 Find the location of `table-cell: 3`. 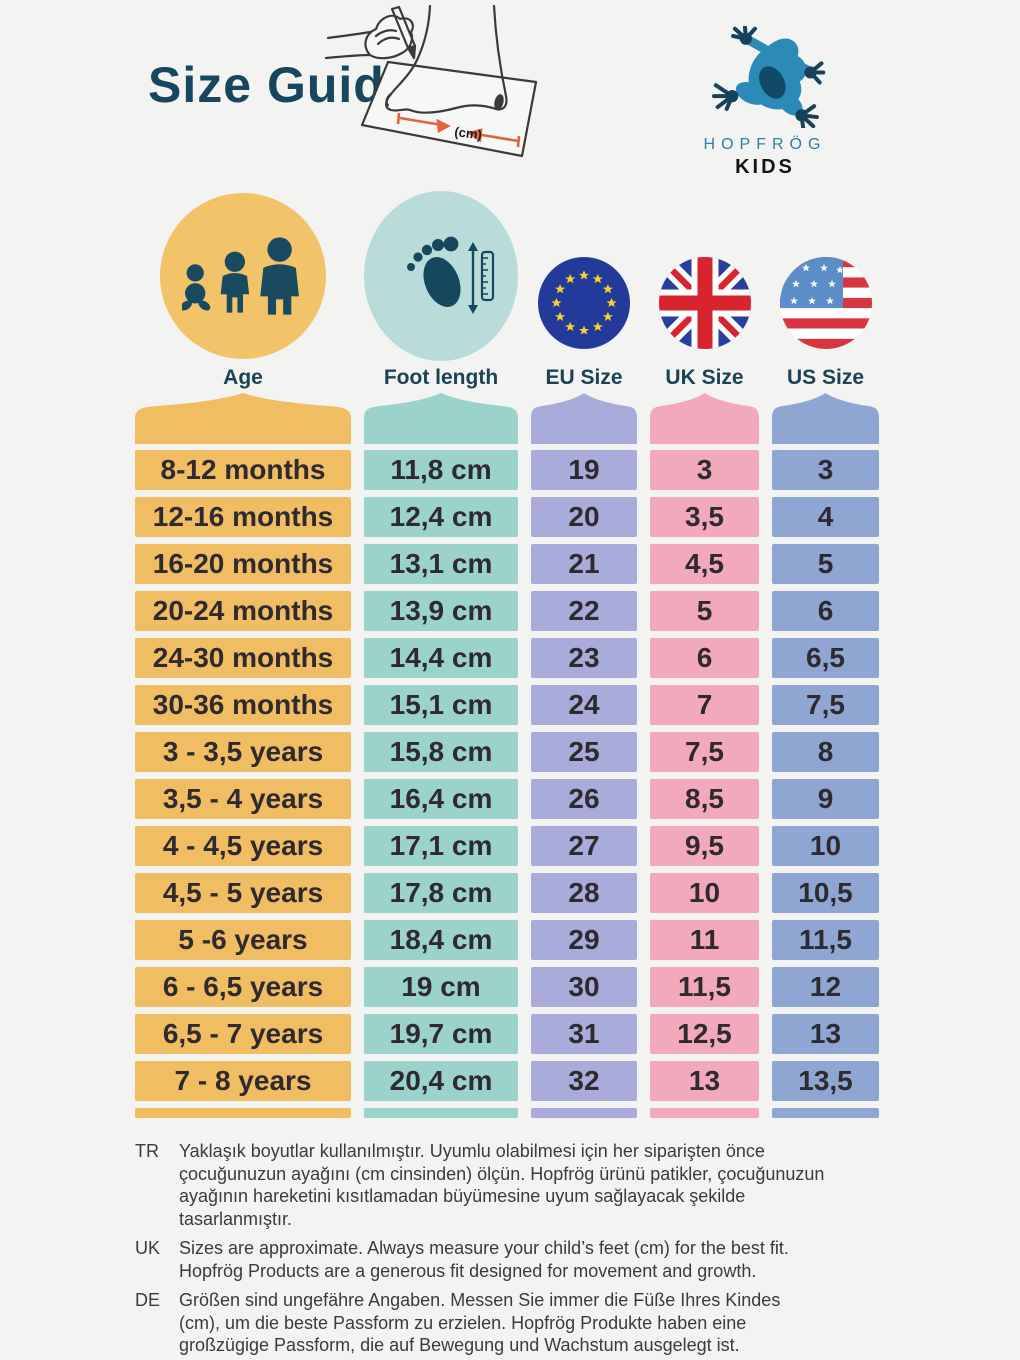

table-cell: 3 is located at coordinates (825, 470).